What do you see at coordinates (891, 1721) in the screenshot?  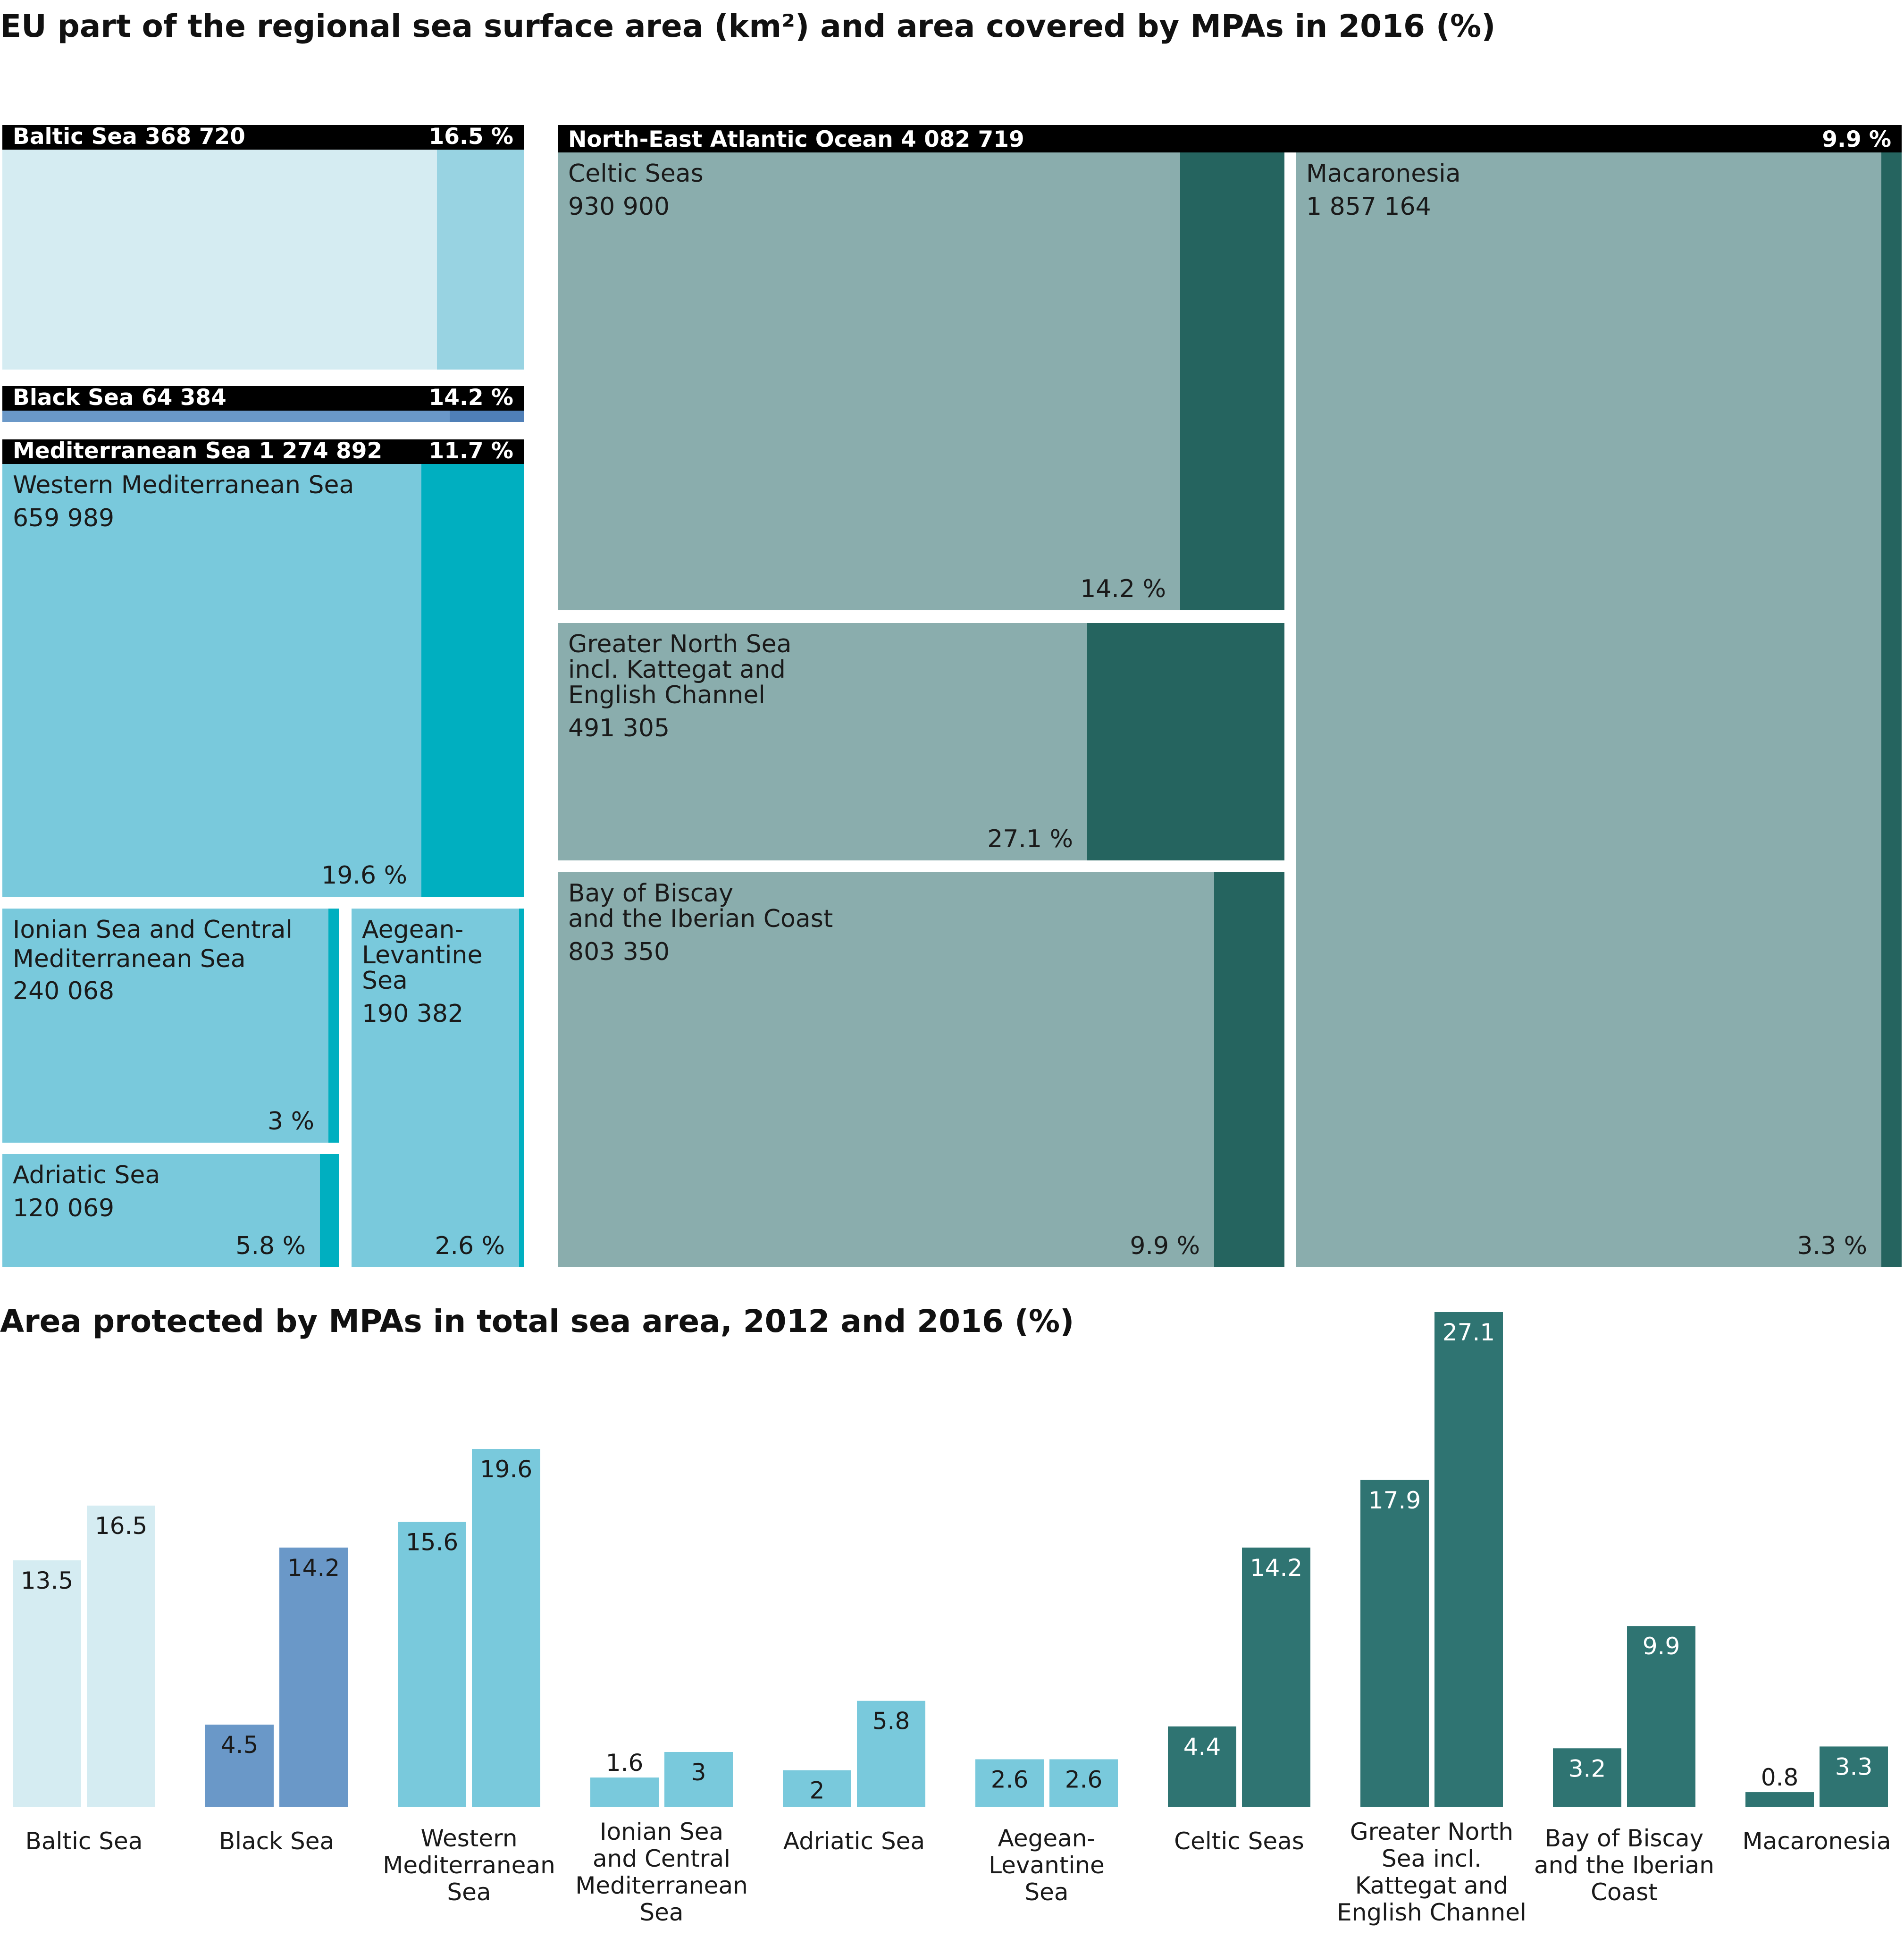 I see `bar-label-adriatic-sea-2016: 5.8` at bounding box center [891, 1721].